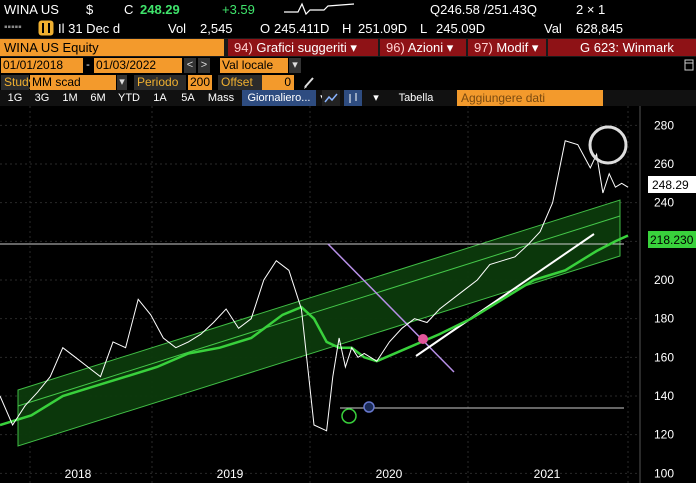  Describe the element at coordinates (656, 294) in the screenshot. I see `y-axis: 100120140160180200220240260280` at that location.